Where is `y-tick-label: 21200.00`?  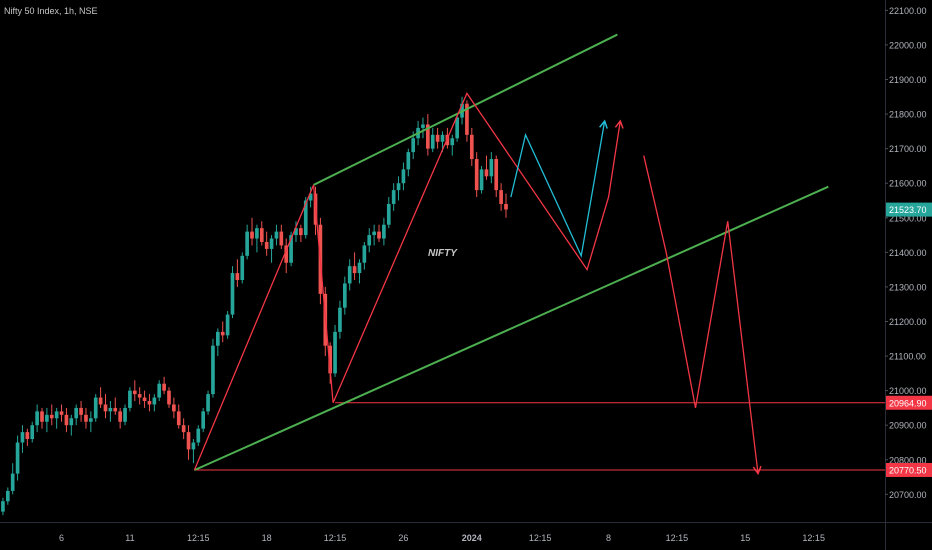
y-tick-label: 21200.00 is located at coordinates (908, 322).